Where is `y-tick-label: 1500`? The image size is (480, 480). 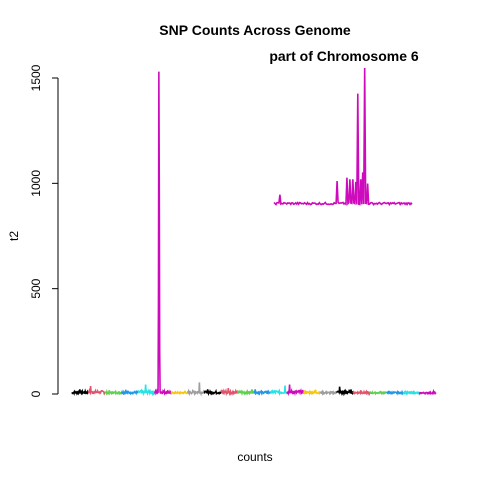 y-tick-label: 1500 is located at coordinates (36, 77).